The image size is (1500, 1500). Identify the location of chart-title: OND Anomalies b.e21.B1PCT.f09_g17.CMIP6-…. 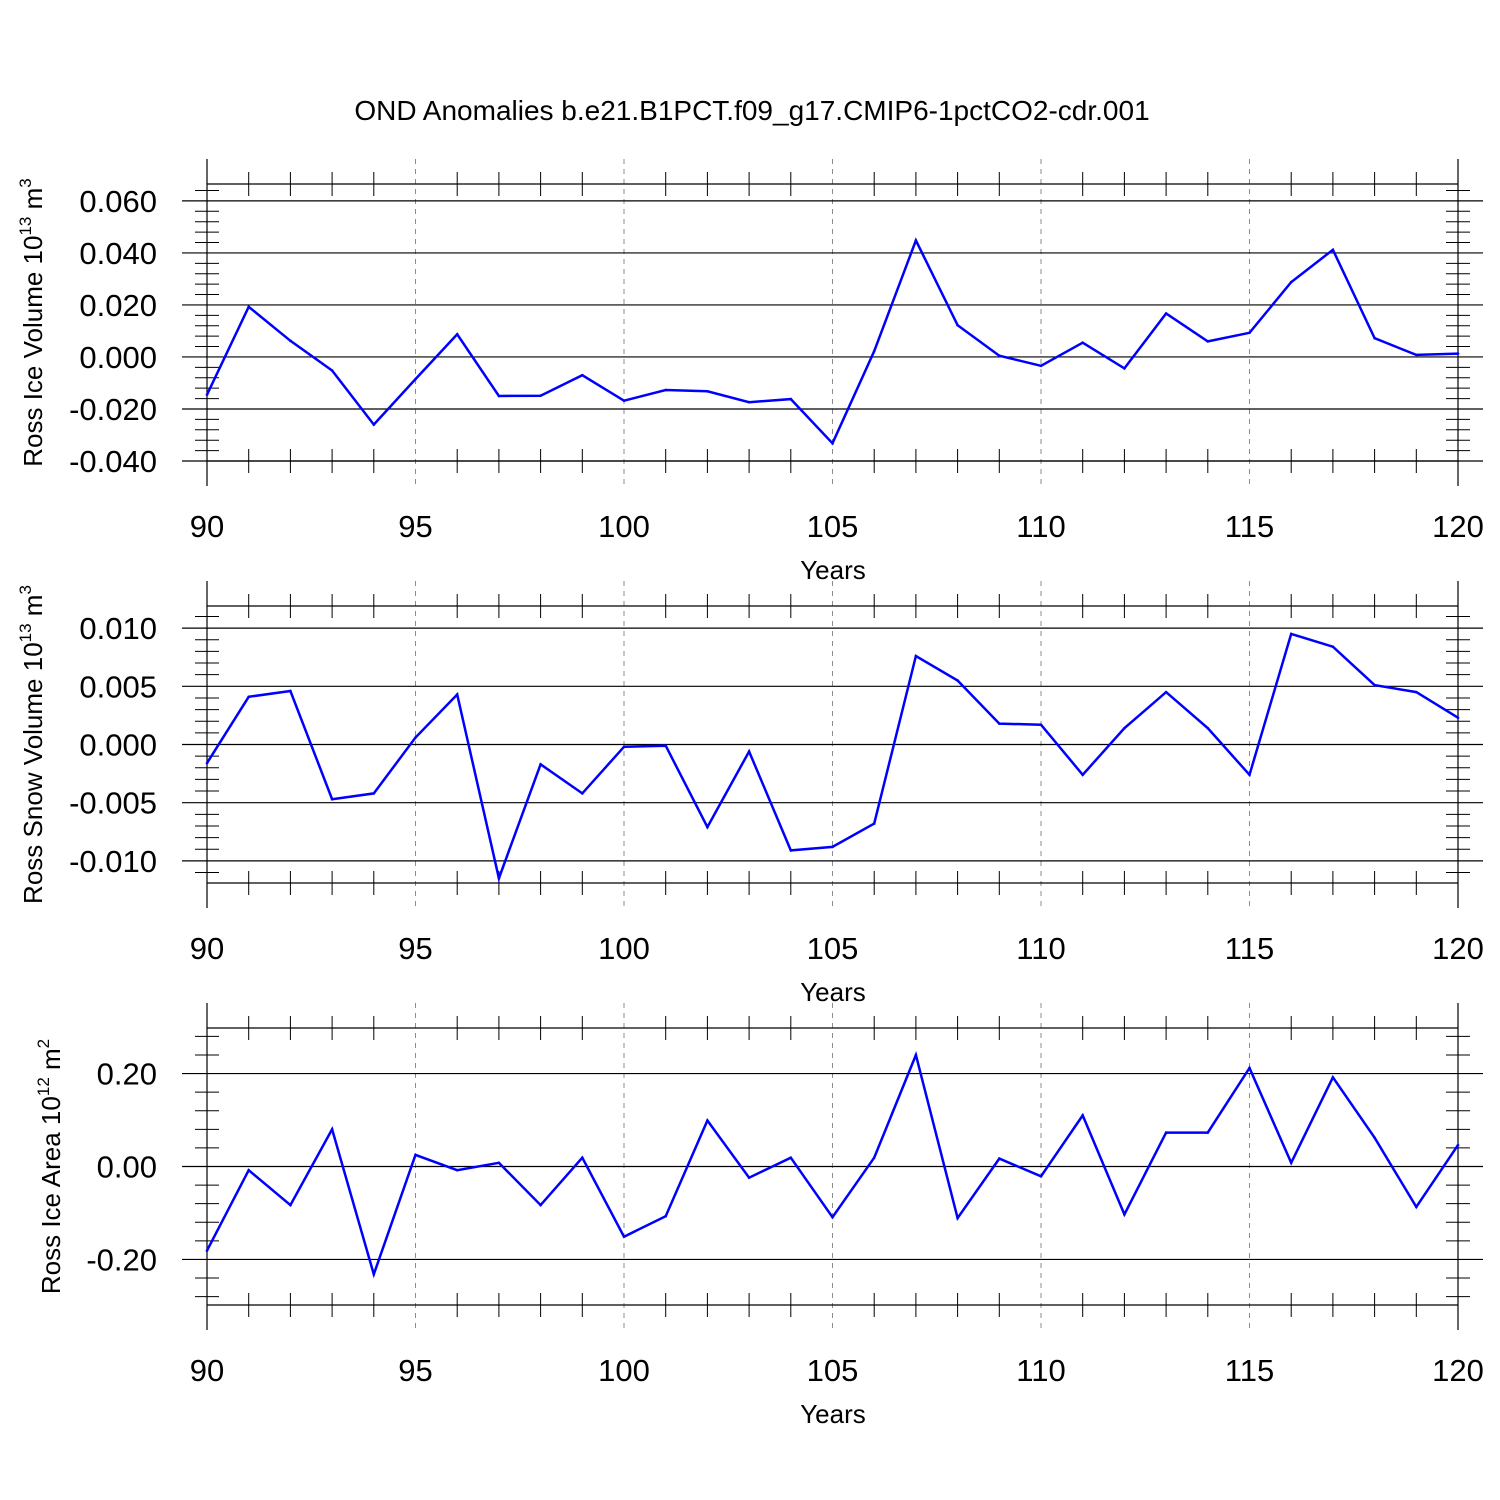
(751, 110).